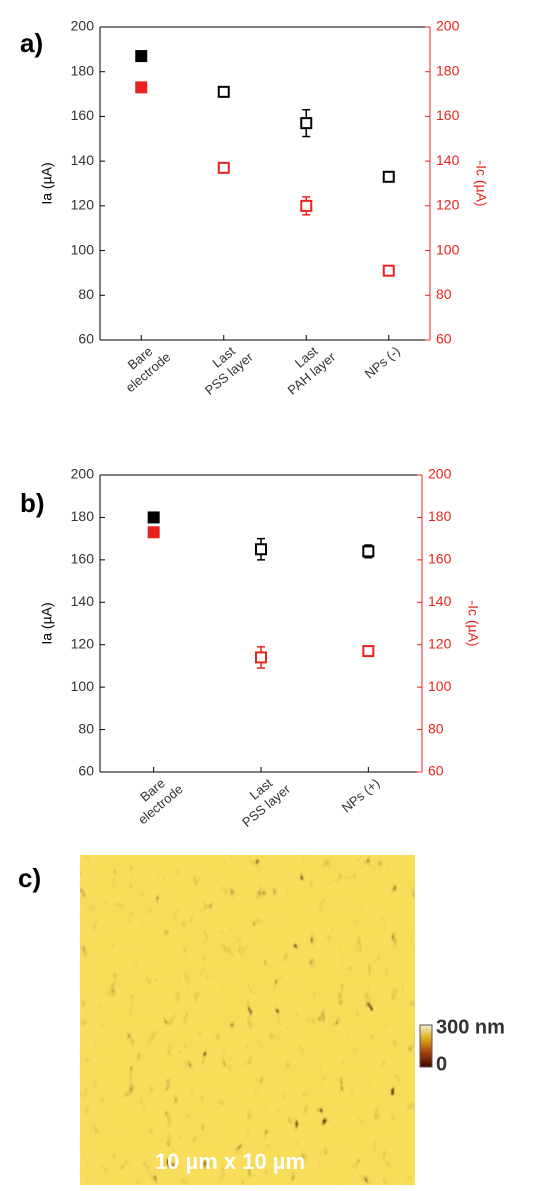 The image size is (536, 1191). I want to click on x-tick-label-group: NPs (-), so click(382, 362).